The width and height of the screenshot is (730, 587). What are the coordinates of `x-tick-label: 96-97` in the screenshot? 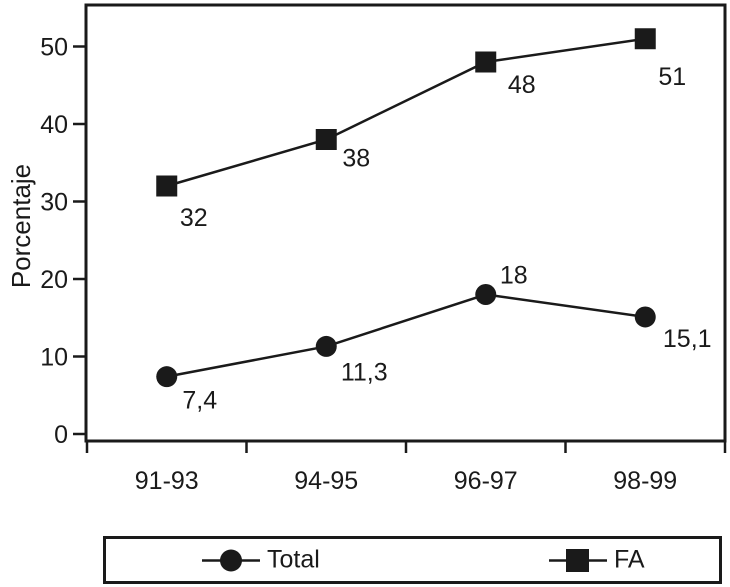 It's located at (486, 481).